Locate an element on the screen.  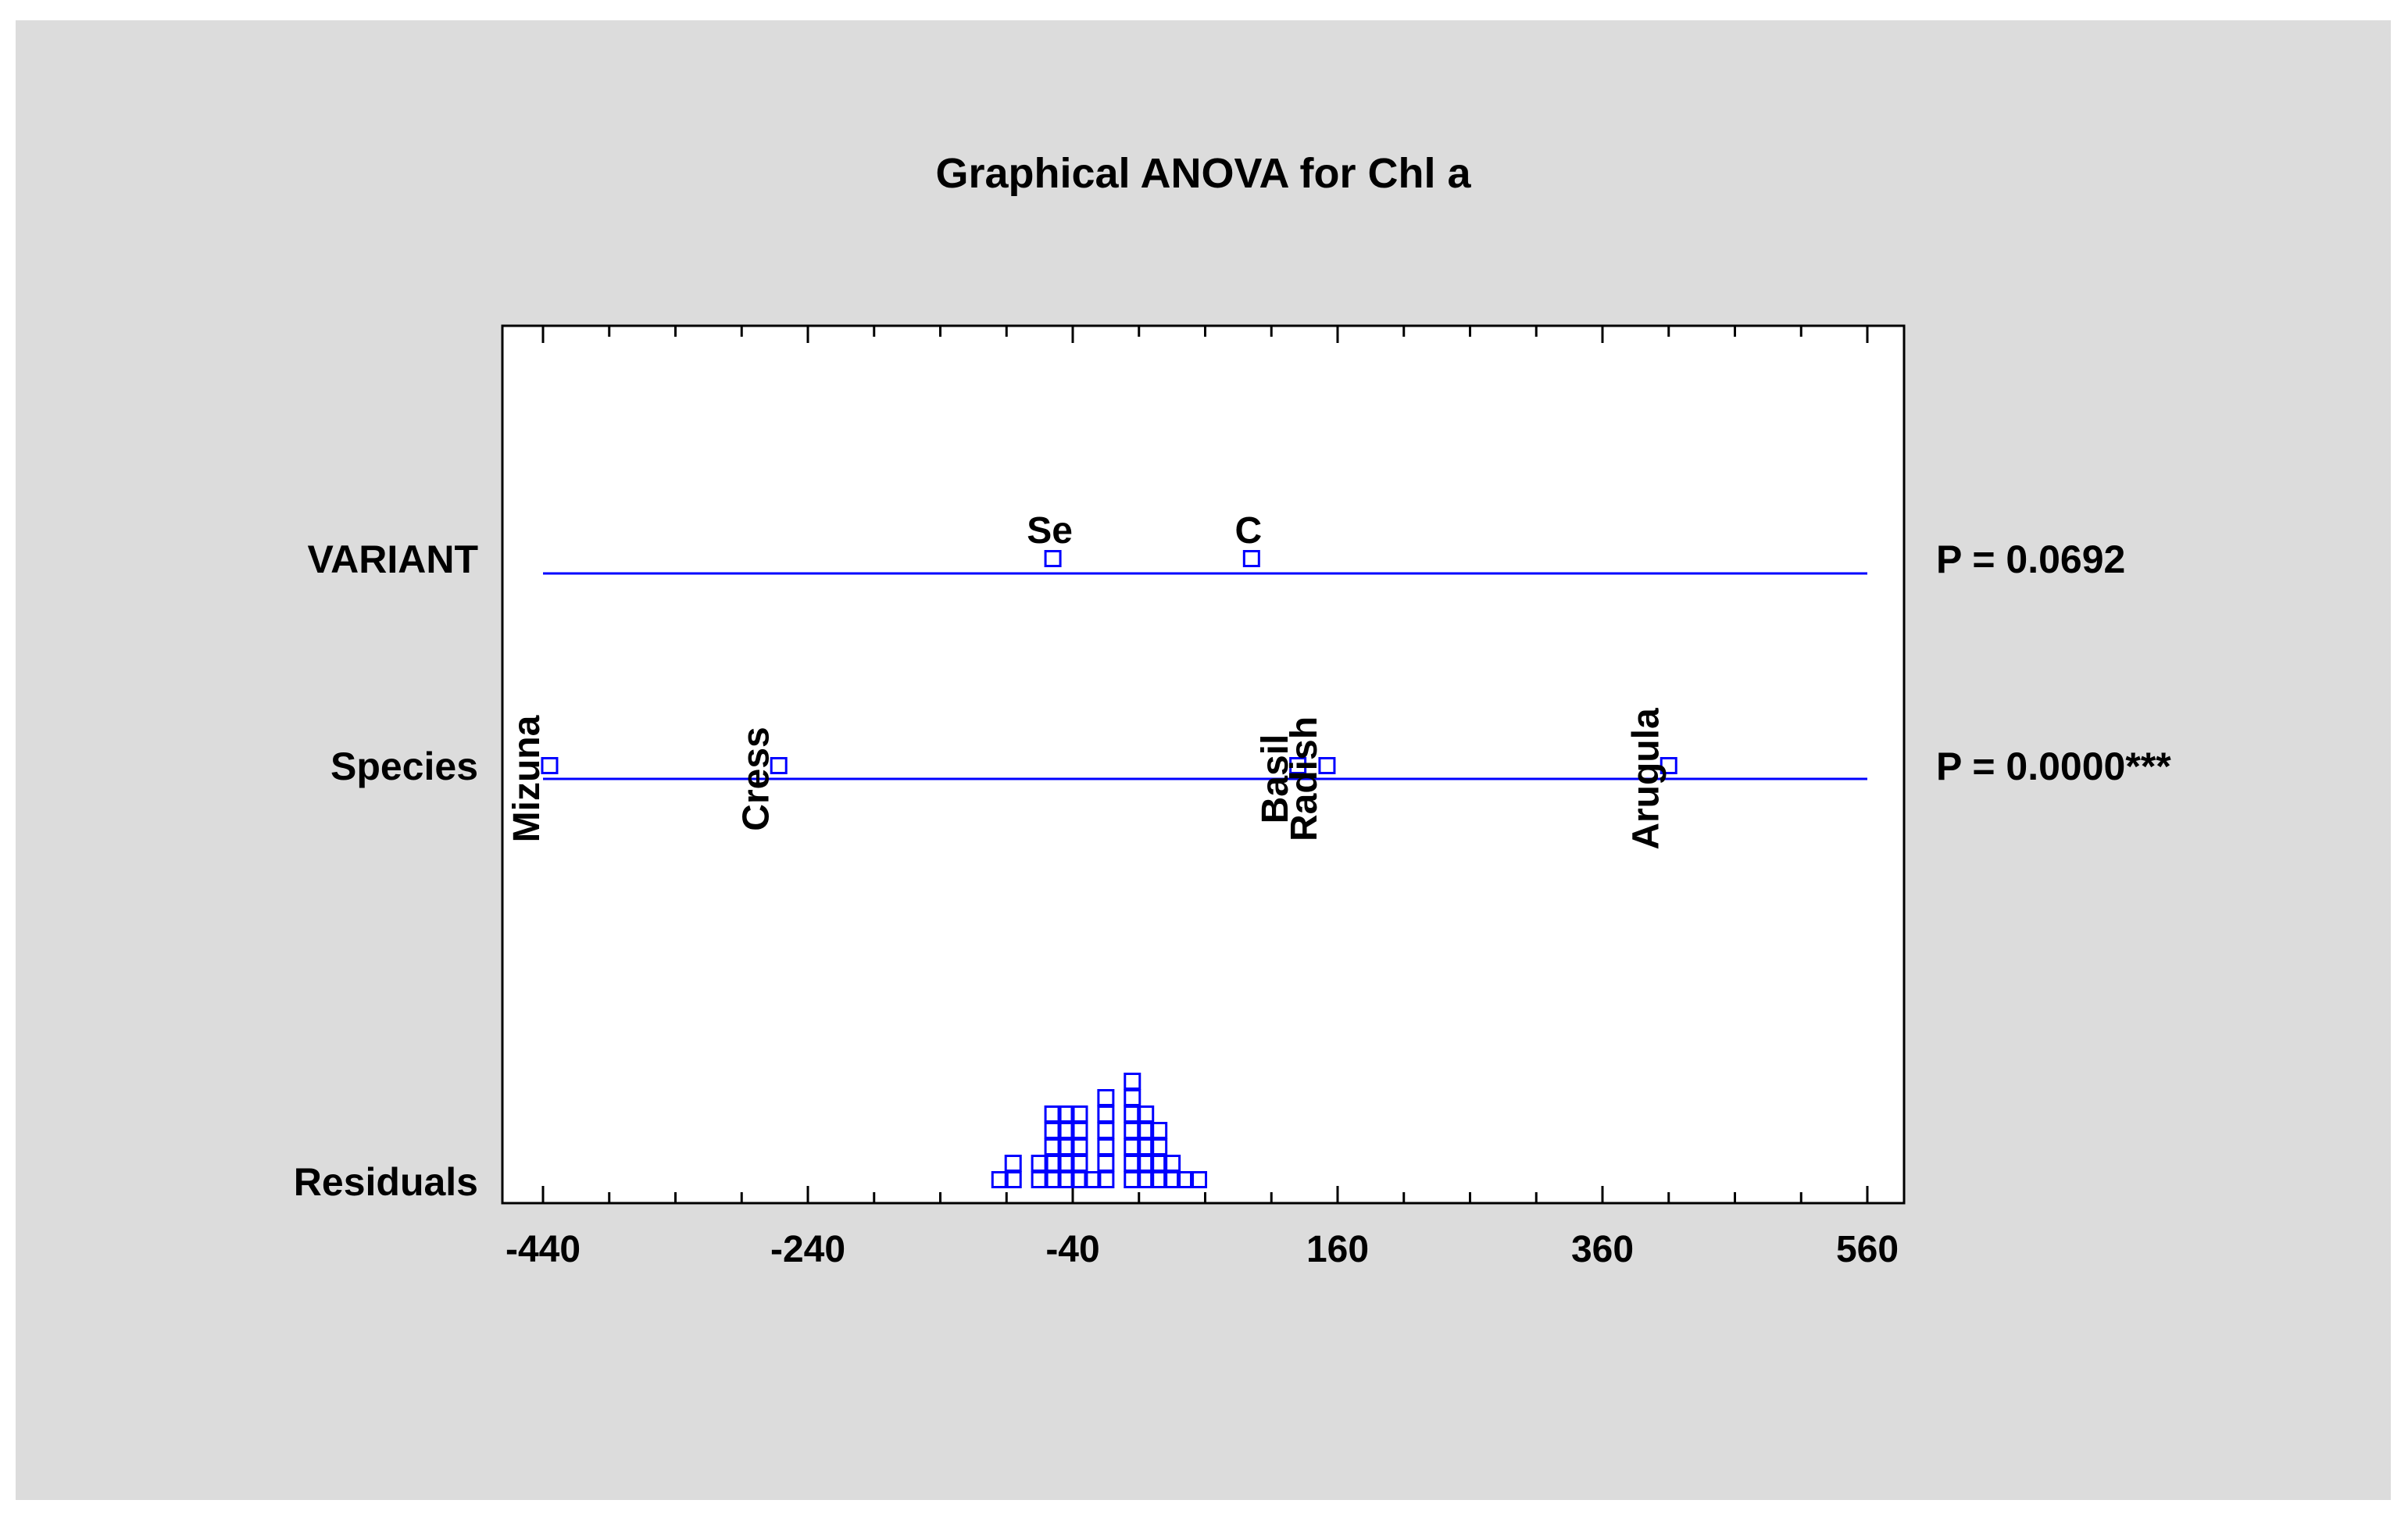
x-tick-label: 360 is located at coordinates (1602, 1249).